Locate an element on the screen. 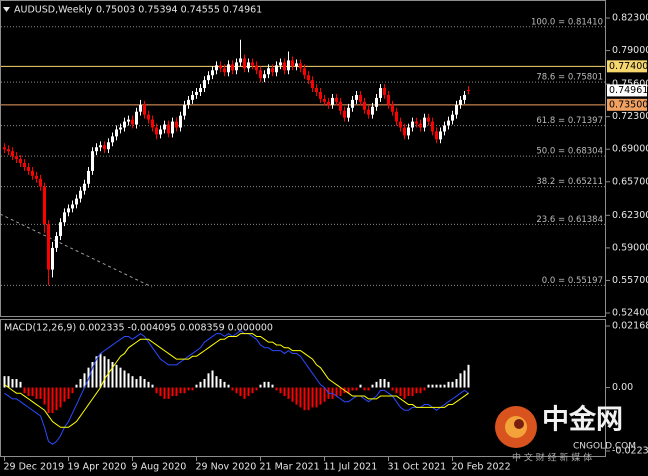 The image size is (648, 476). x-tick-label: 19 Apr 2020 is located at coordinates (97, 467).